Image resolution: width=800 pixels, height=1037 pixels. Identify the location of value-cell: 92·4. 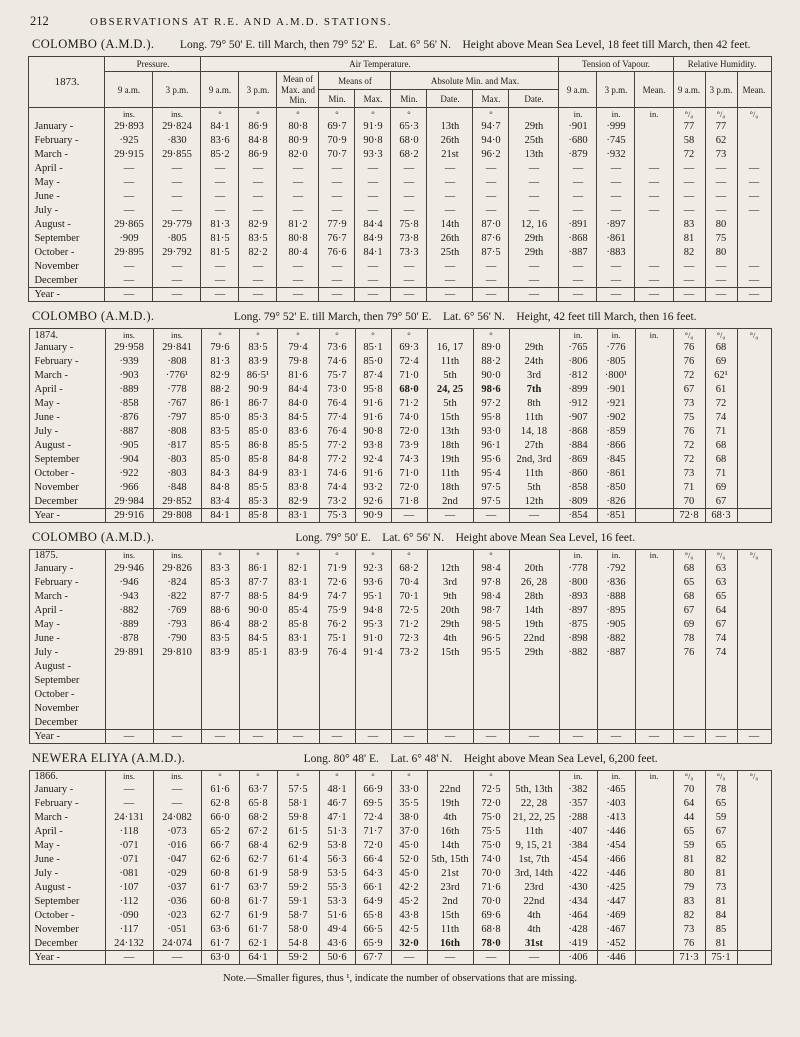
(373, 459).